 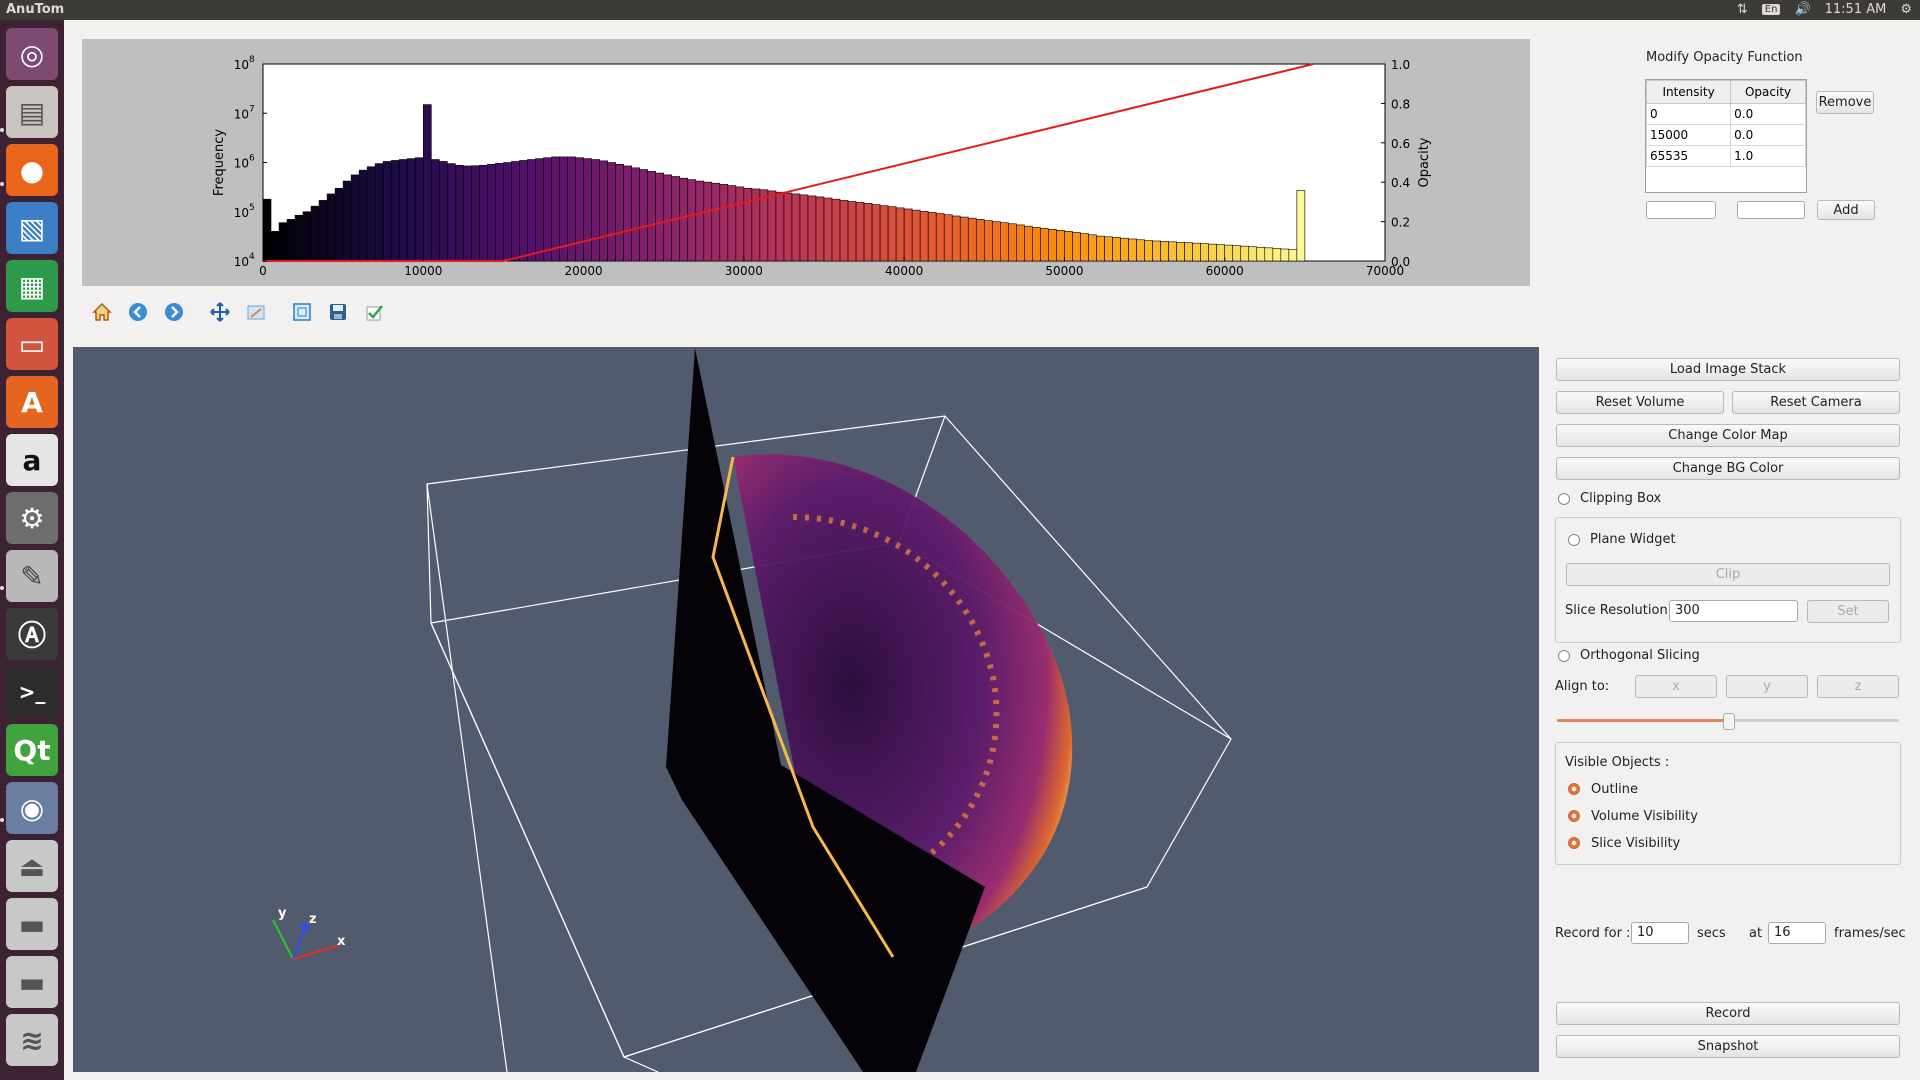 What do you see at coordinates (1574, 789) in the screenshot?
I see `outline-radio` at bounding box center [1574, 789].